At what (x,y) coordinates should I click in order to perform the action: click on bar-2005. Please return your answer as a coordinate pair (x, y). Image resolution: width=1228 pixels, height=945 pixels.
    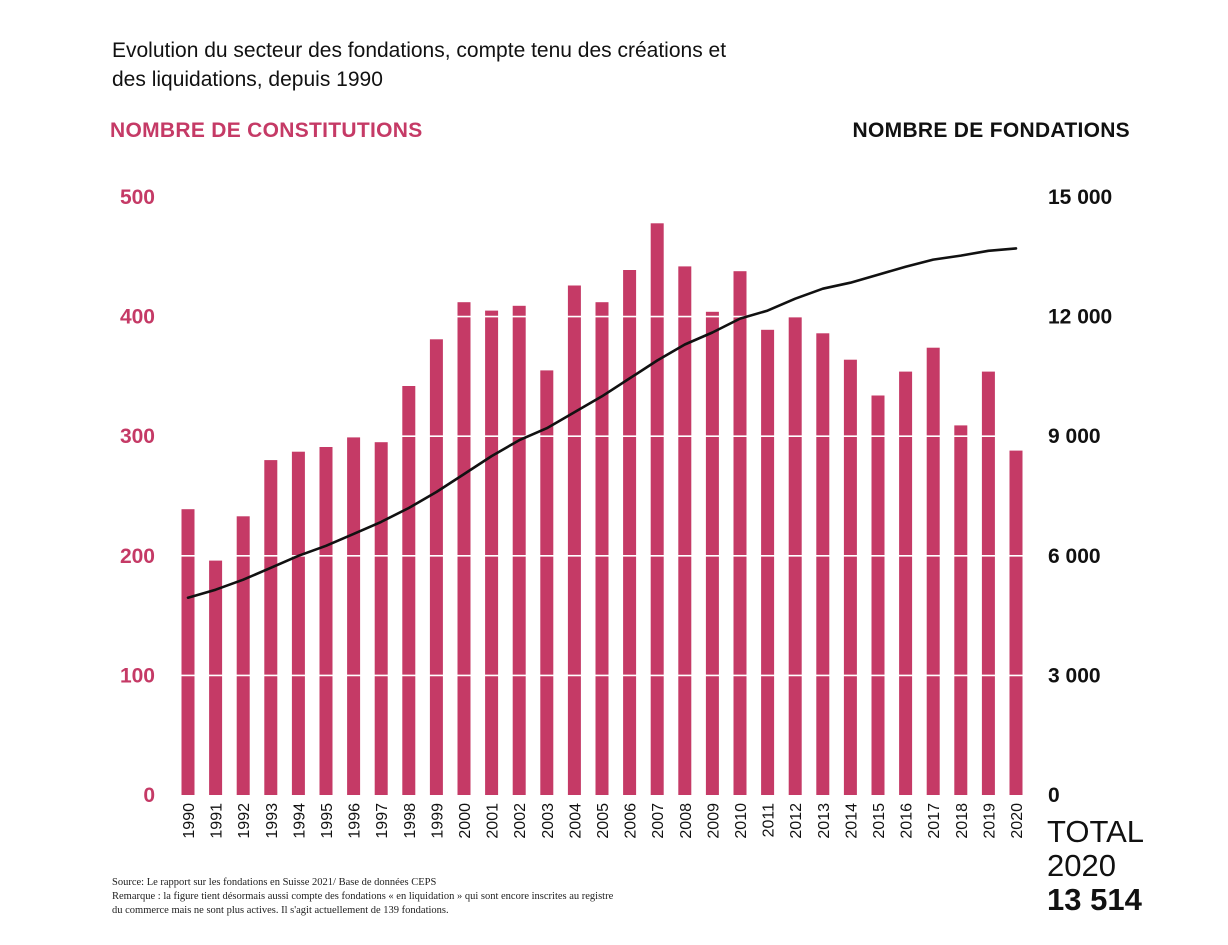
    Looking at the image, I should click on (602, 548).